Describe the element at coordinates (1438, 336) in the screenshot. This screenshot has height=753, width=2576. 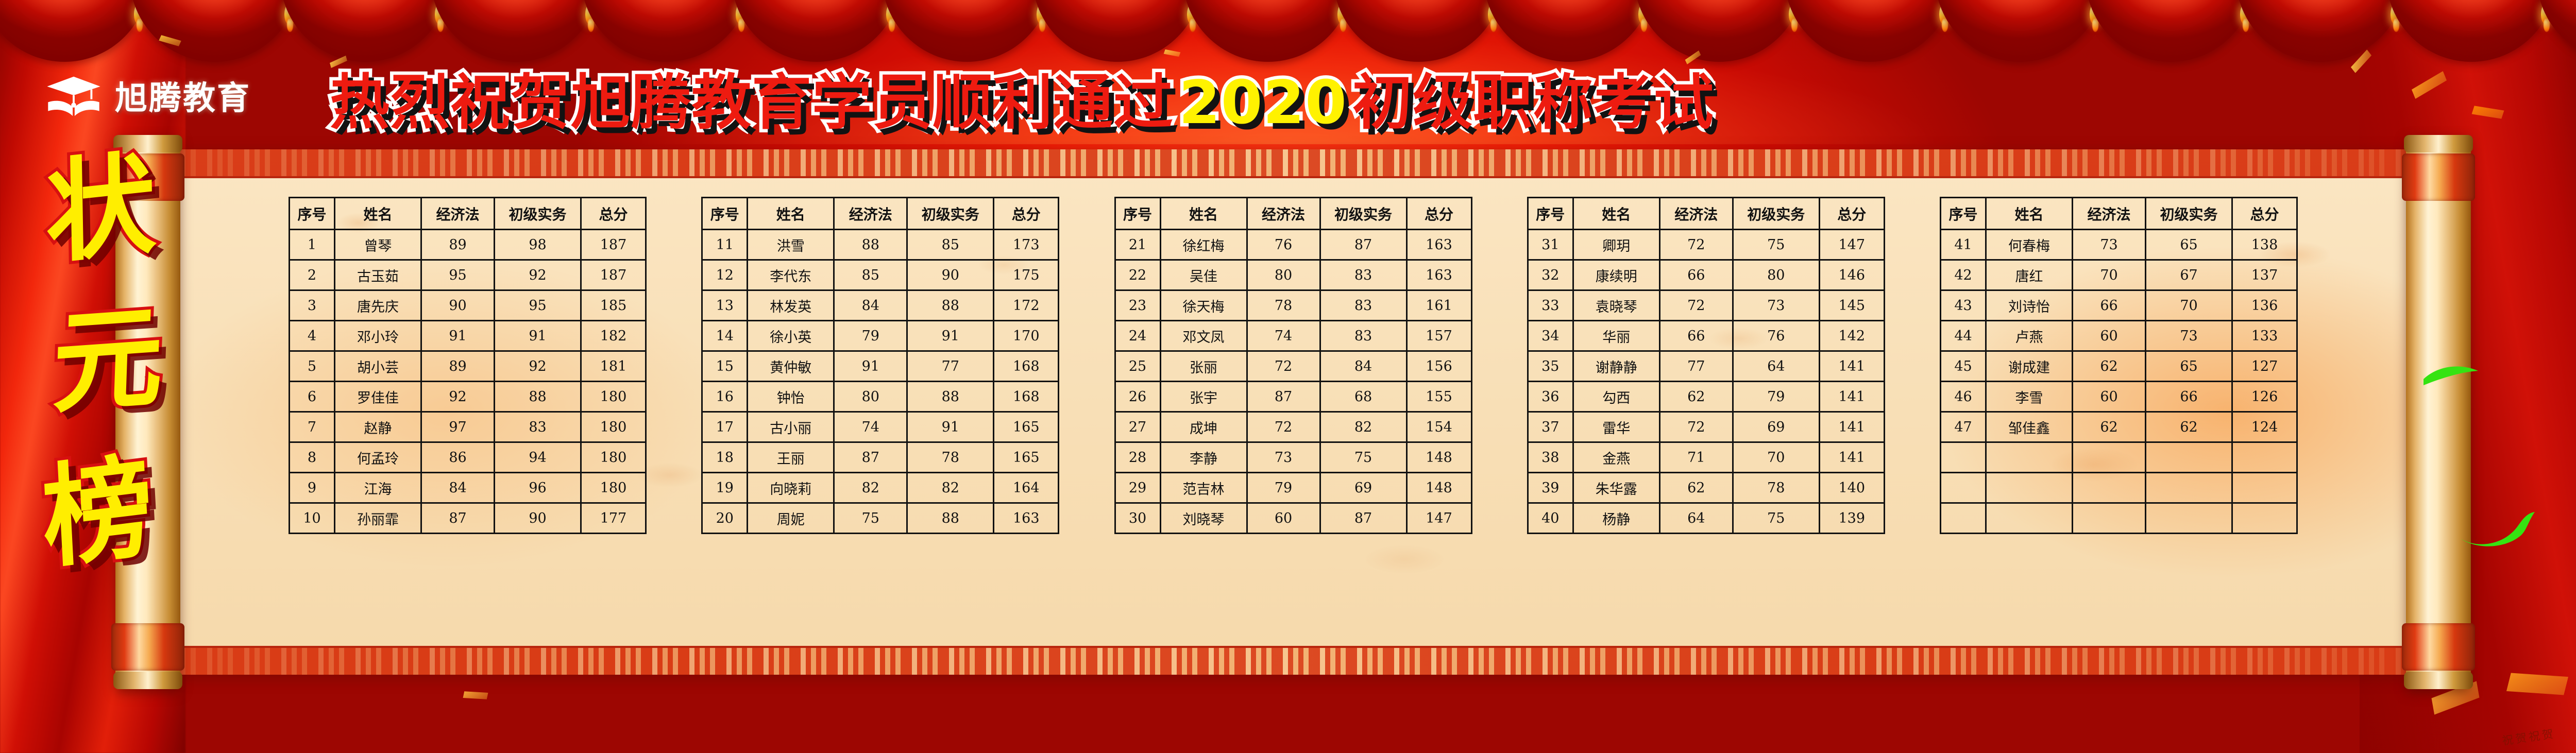
I see `cell-total: 157` at that location.